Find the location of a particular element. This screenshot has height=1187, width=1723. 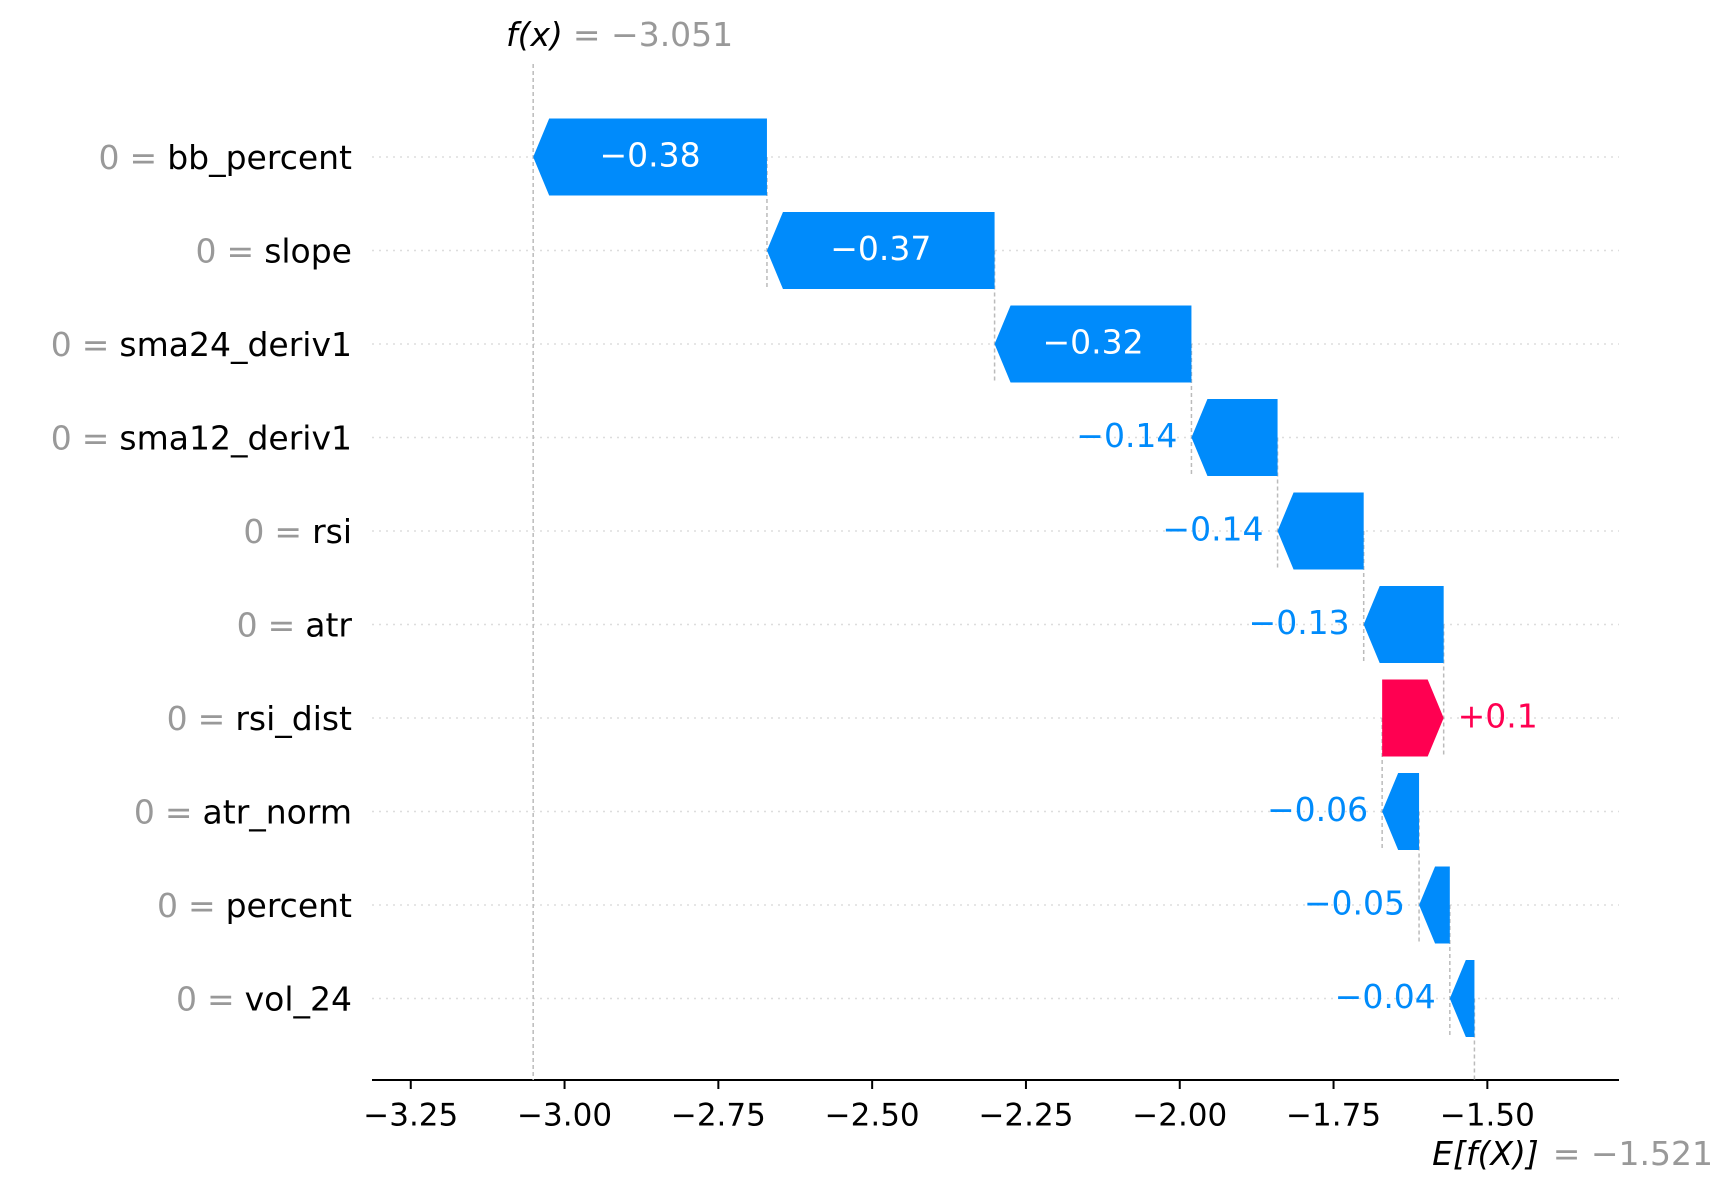

feature-name: rsi is located at coordinates (332, 531).